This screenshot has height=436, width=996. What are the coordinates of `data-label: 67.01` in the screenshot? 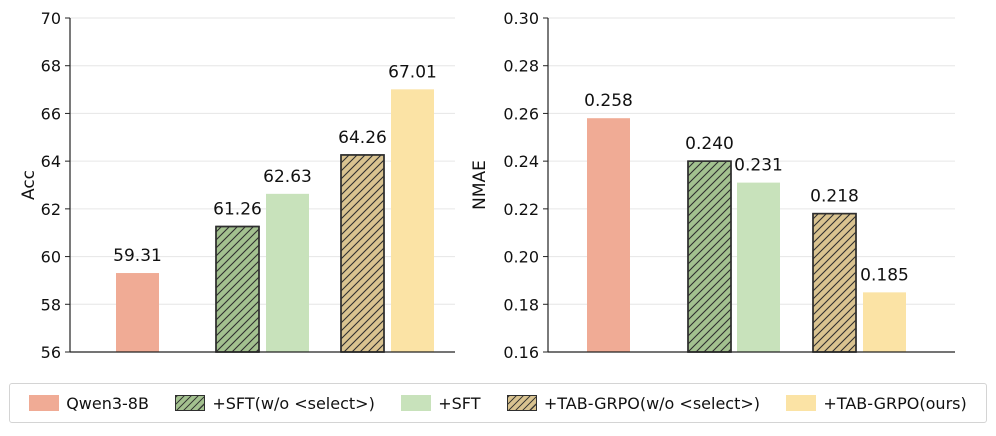 It's located at (412, 72).